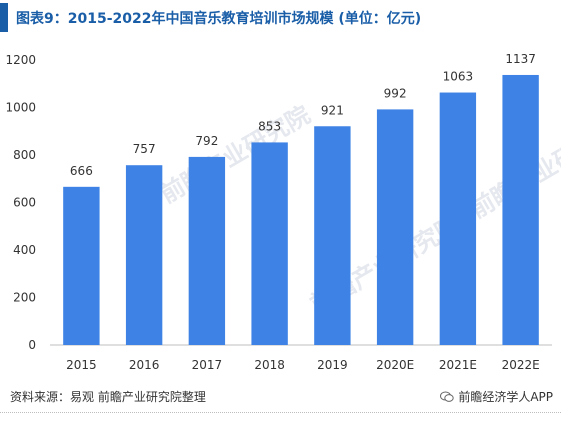 The width and height of the screenshot is (561, 421). I want to click on chart-title: 图表9：2015-2022年中国音乐教育培训市场规模 (单位：亿元), so click(219, 18).